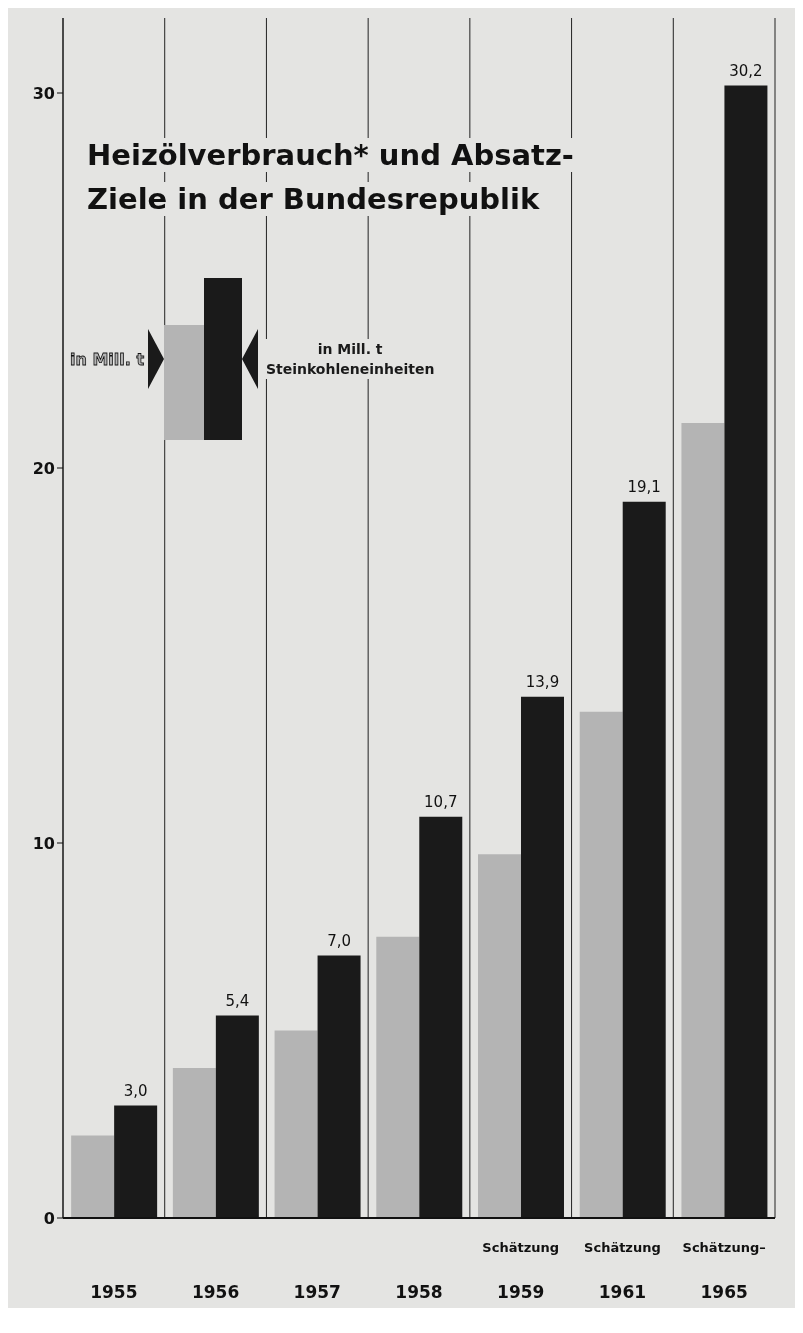  What do you see at coordinates (419, 1292) in the screenshot?
I see `x-tick-label: 1958` at bounding box center [419, 1292].